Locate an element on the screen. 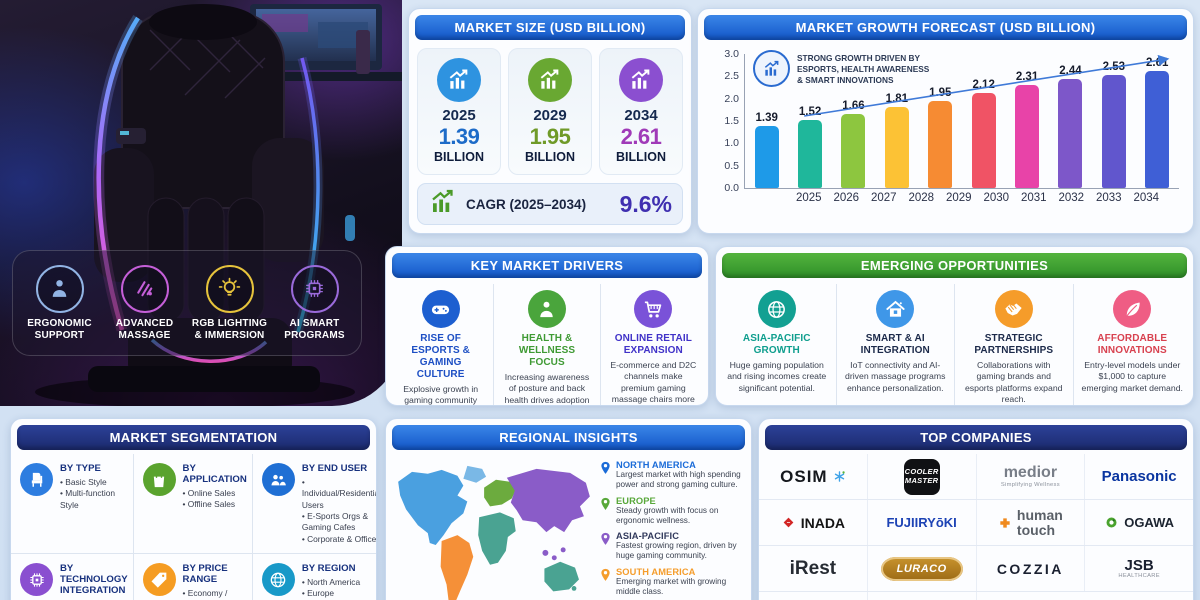  bag-icon is located at coordinates (159, 479).